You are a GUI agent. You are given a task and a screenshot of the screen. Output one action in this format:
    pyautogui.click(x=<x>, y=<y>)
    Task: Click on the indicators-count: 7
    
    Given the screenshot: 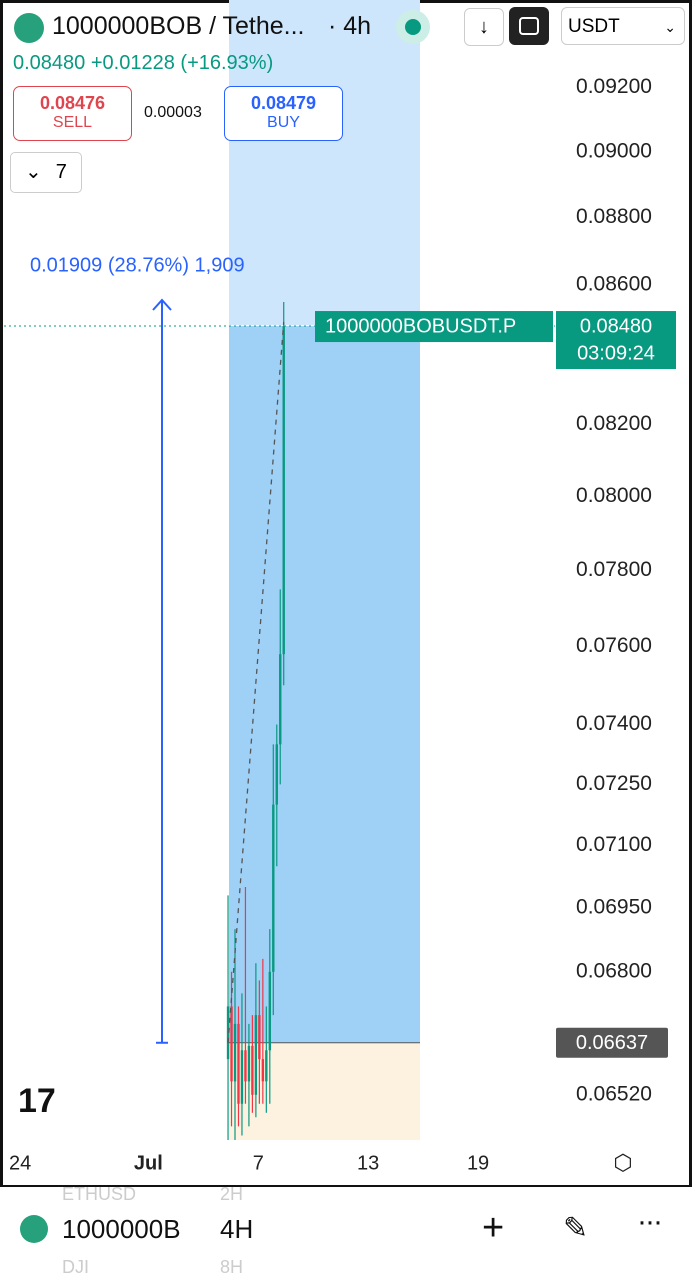 What is the action you would take?
    pyautogui.click(x=61, y=172)
    